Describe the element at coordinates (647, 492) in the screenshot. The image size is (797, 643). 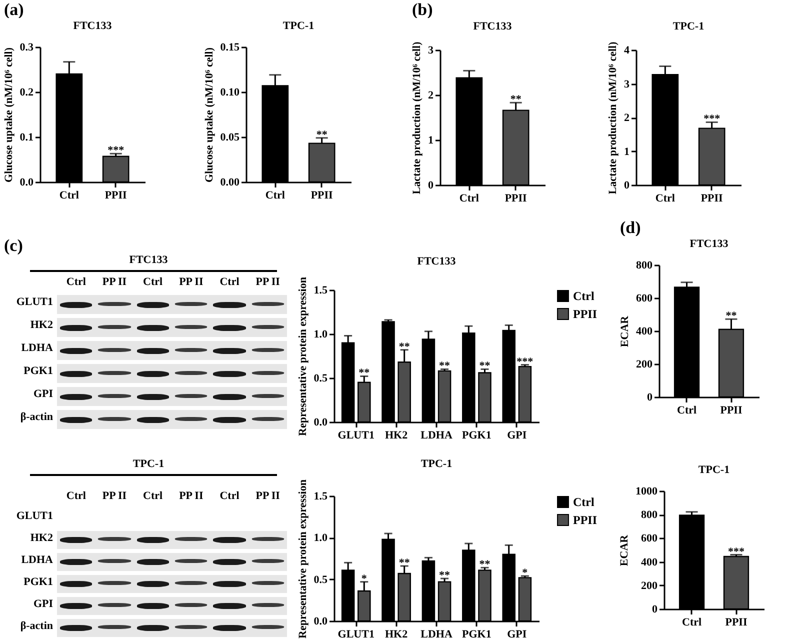
I see `y-tick-label: 1000` at that location.